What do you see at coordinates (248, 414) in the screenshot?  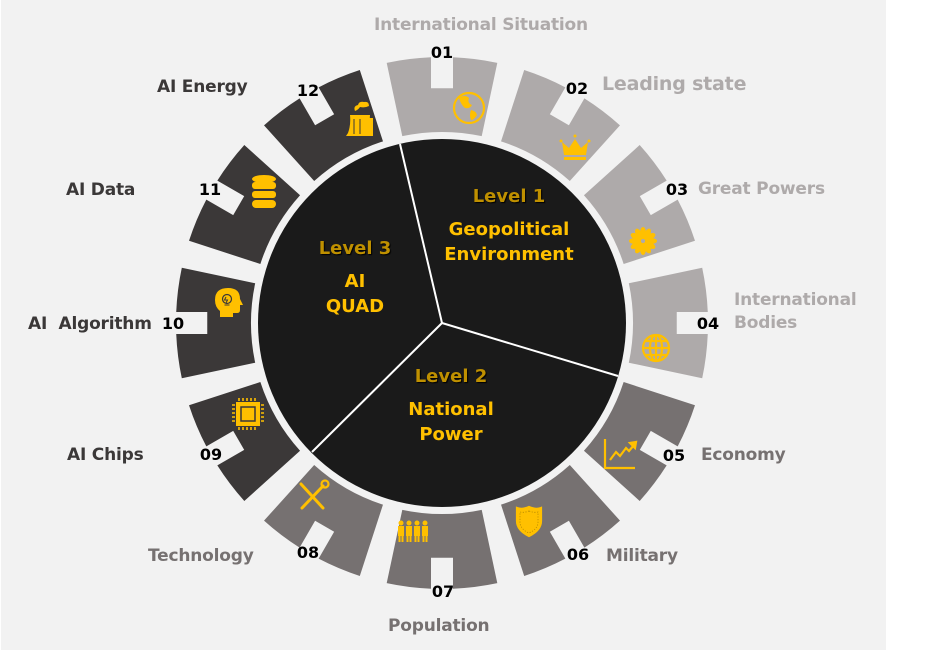 I see `chip-icon` at bounding box center [248, 414].